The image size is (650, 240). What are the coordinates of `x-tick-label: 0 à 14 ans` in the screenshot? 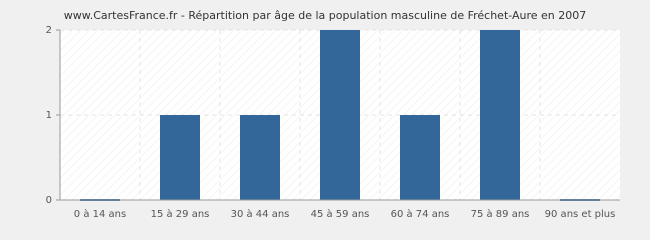 It's located at (100, 214).